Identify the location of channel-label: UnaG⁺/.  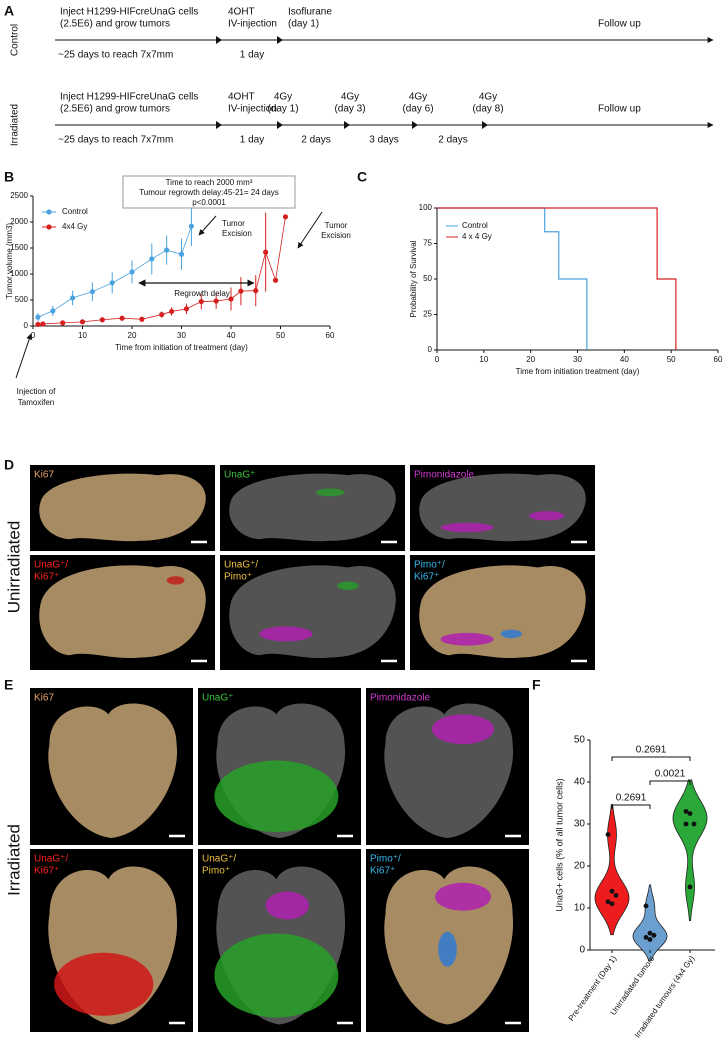
(51, 565).